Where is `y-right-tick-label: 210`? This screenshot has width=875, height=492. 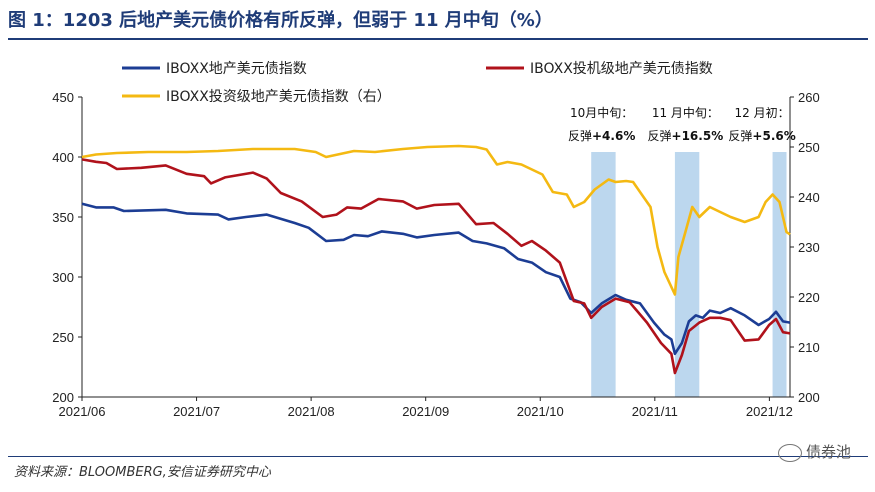 y-right-tick-label: 210 is located at coordinates (809, 347).